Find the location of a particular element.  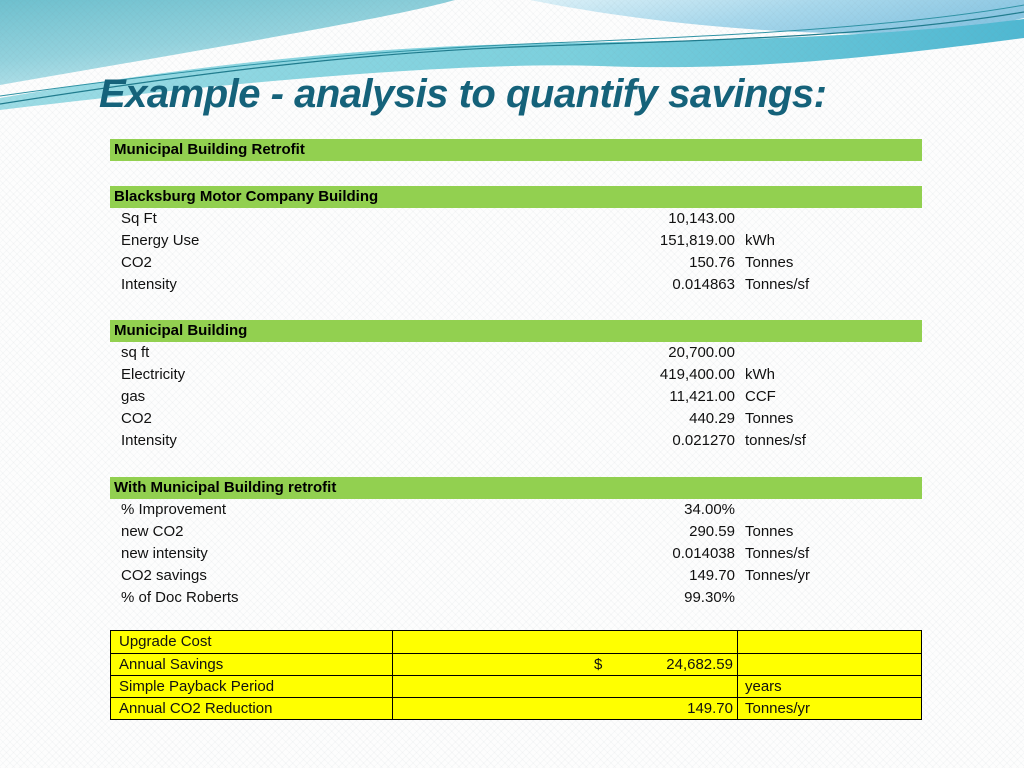

data-row: Intensity 0.021270 tonnes/sf is located at coordinates (516, 441).